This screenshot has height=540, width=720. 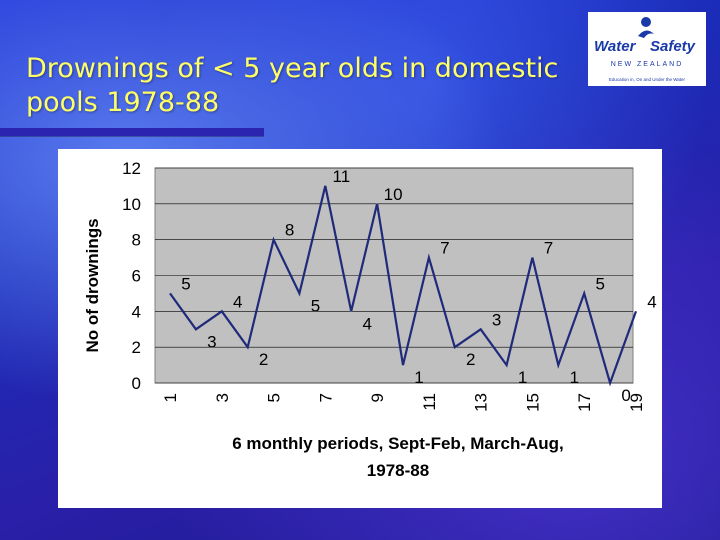 I want to click on data-label: 8, so click(x=289, y=230).